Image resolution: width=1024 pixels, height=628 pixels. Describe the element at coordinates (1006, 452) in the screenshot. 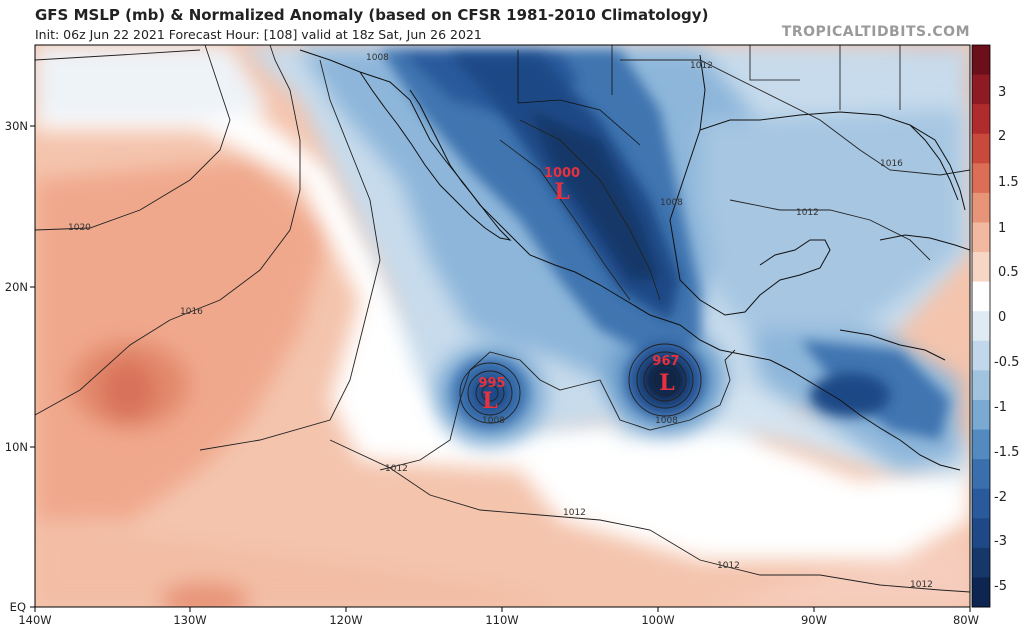

I see `colorbar-label: -1.5` at that location.